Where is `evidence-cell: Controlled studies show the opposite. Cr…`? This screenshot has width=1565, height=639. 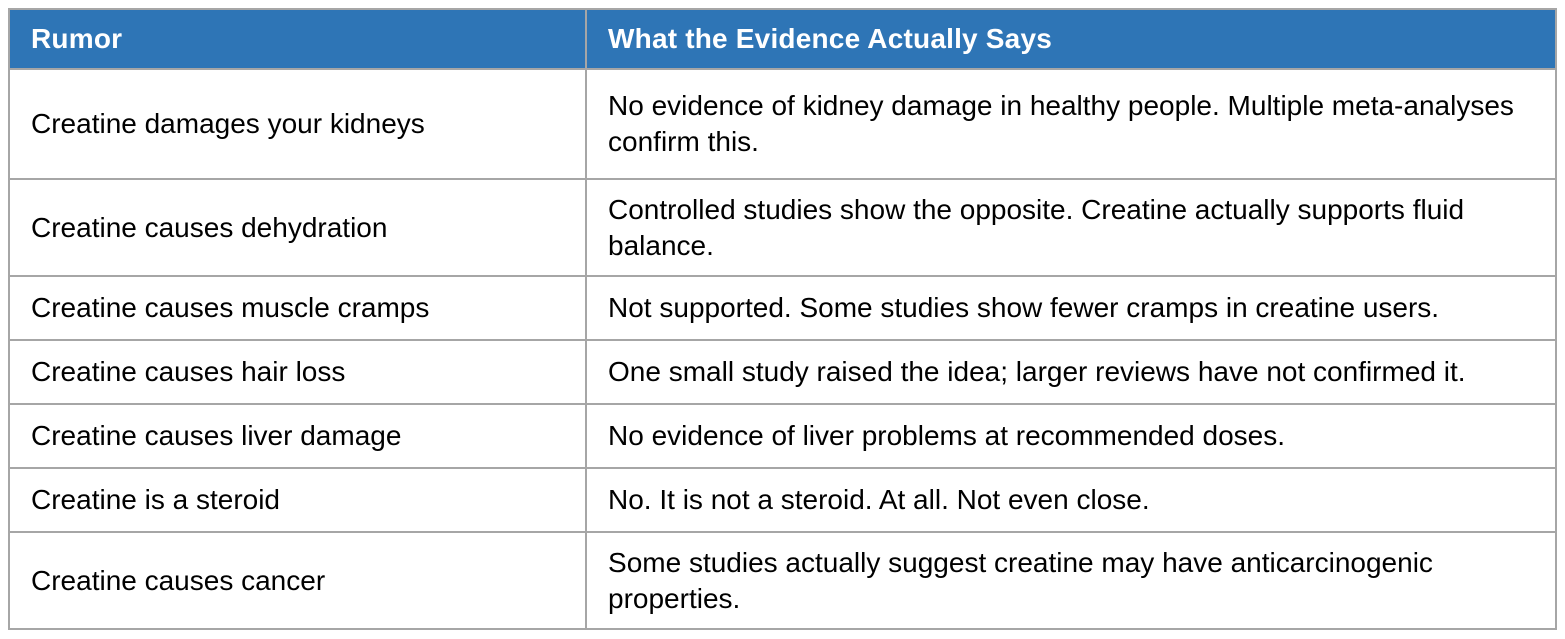
evidence-cell: Controlled studies show the opposite. Cr… is located at coordinates (1071, 227).